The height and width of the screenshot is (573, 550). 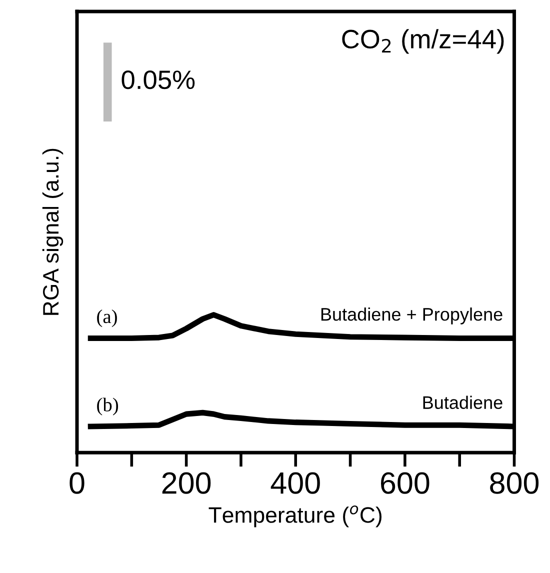 I want to click on x-tick-label: 400, so click(x=295, y=483).